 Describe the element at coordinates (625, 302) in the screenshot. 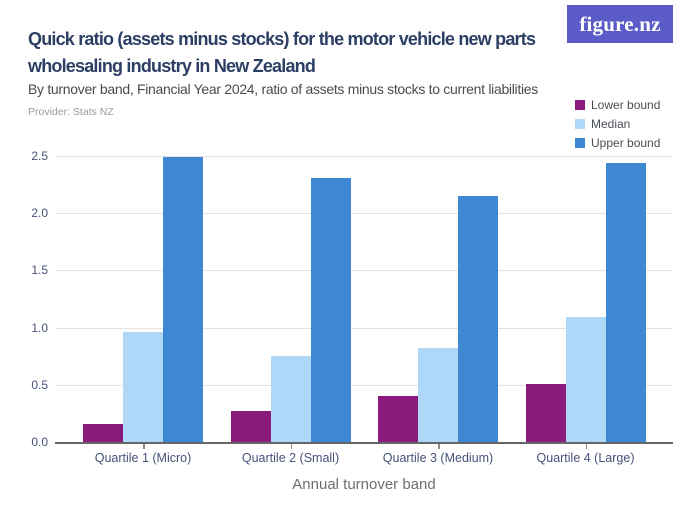

I see `bar-upper-bound-quartile-4-large` at that location.